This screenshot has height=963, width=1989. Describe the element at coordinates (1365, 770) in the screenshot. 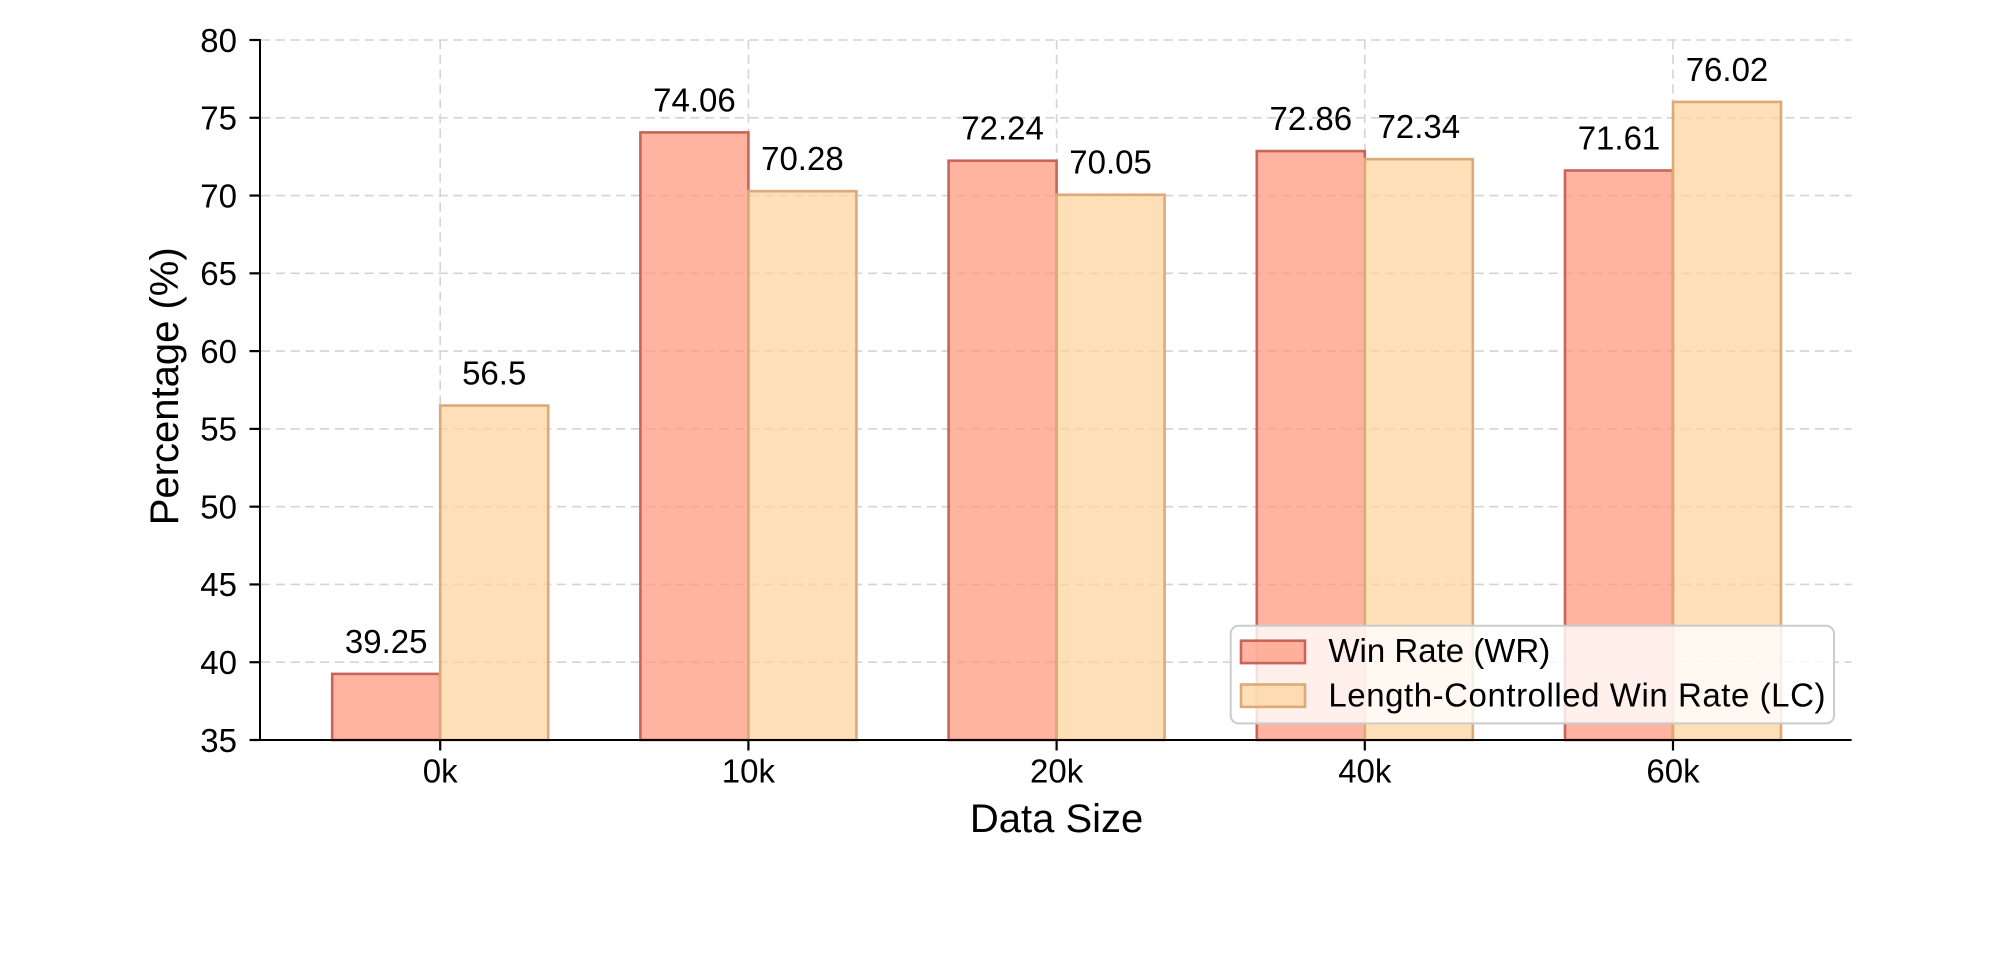

I see `svg-text: 40k` at that location.